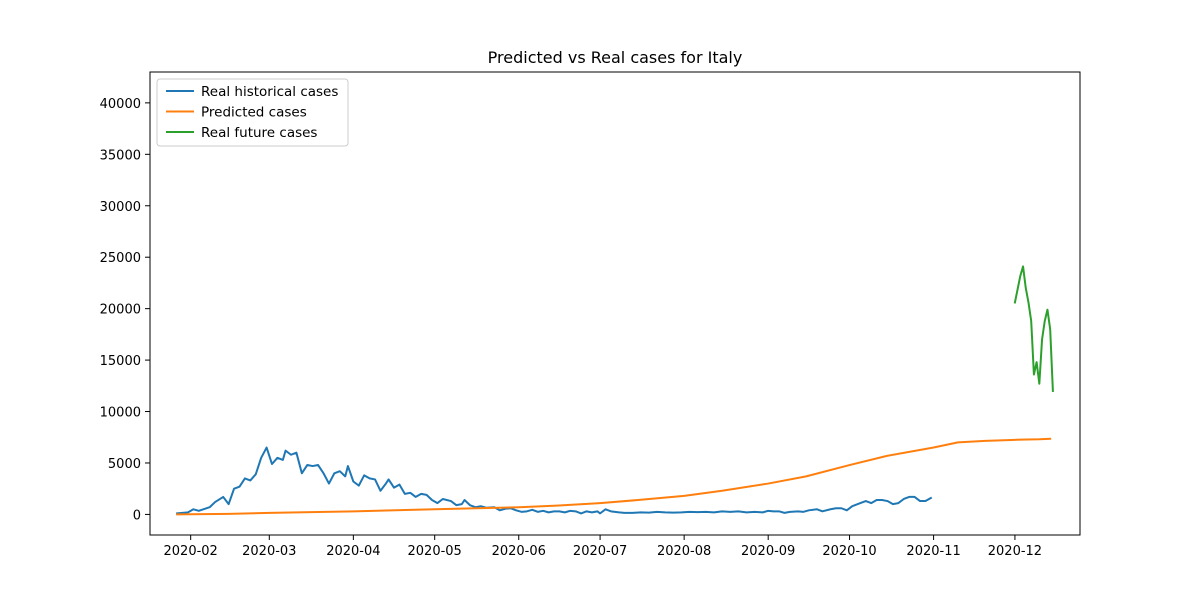 The width and height of the screenshot is (1200, 600). I want to click on chart-title: Predicted vs Real cases for Italy, so click(615, 57).